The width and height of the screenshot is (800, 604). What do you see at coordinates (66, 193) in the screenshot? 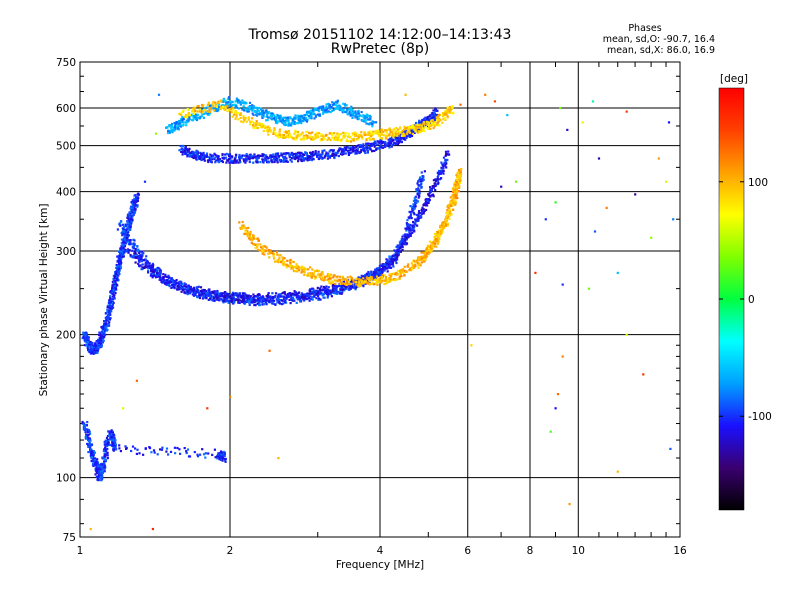
I see `y-tick-label: 400` at bounding box center [66, 193].